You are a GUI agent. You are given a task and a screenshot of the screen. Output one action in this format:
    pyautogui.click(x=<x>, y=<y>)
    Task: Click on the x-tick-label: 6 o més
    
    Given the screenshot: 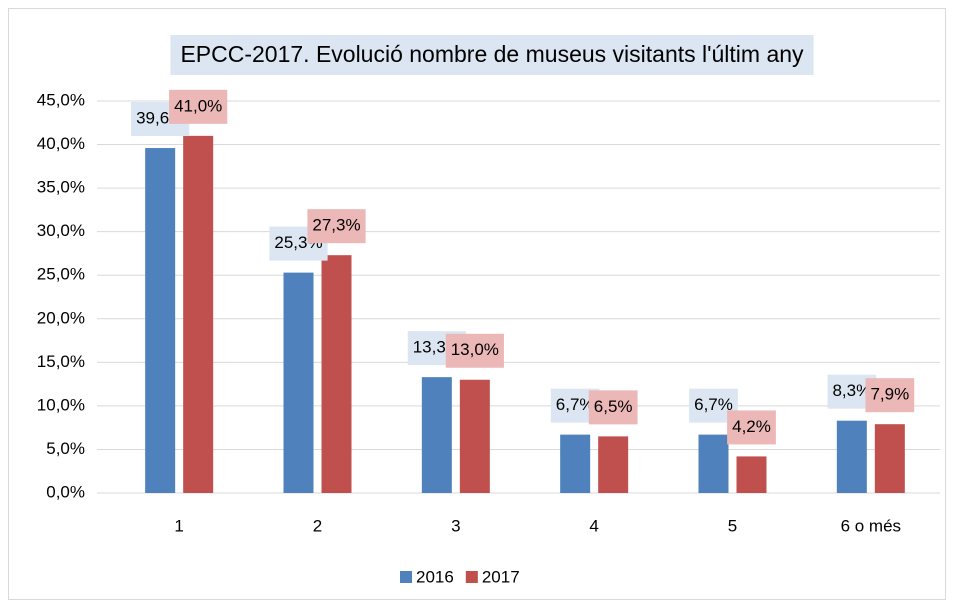 What is the action you would take?
    pyautogui.click(x=871, y=525)
    